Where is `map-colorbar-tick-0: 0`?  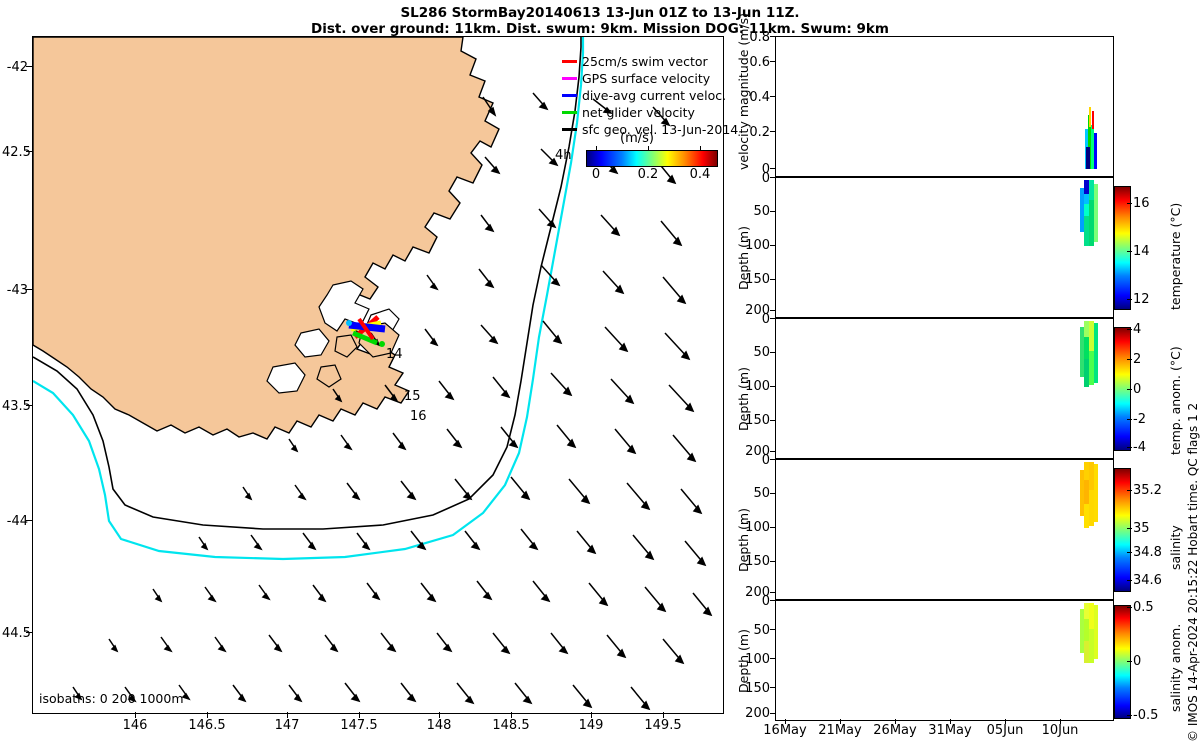
map-colorbar-tick-0: 0 is located at coordinates (596, 174).